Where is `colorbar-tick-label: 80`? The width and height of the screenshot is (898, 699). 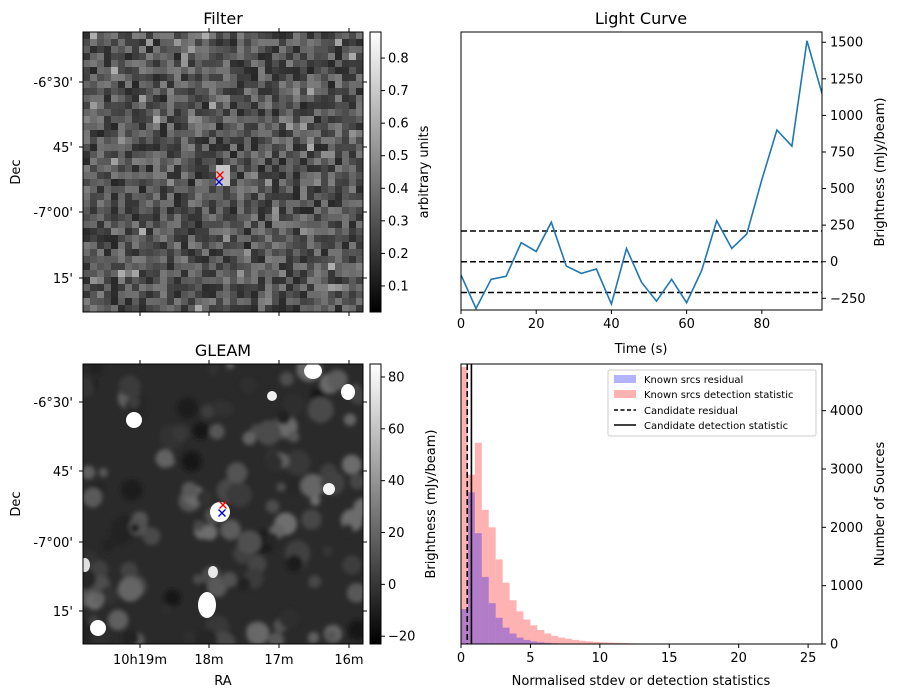
colorbar-tick-label: 80 is located at coordinates (396, 377).